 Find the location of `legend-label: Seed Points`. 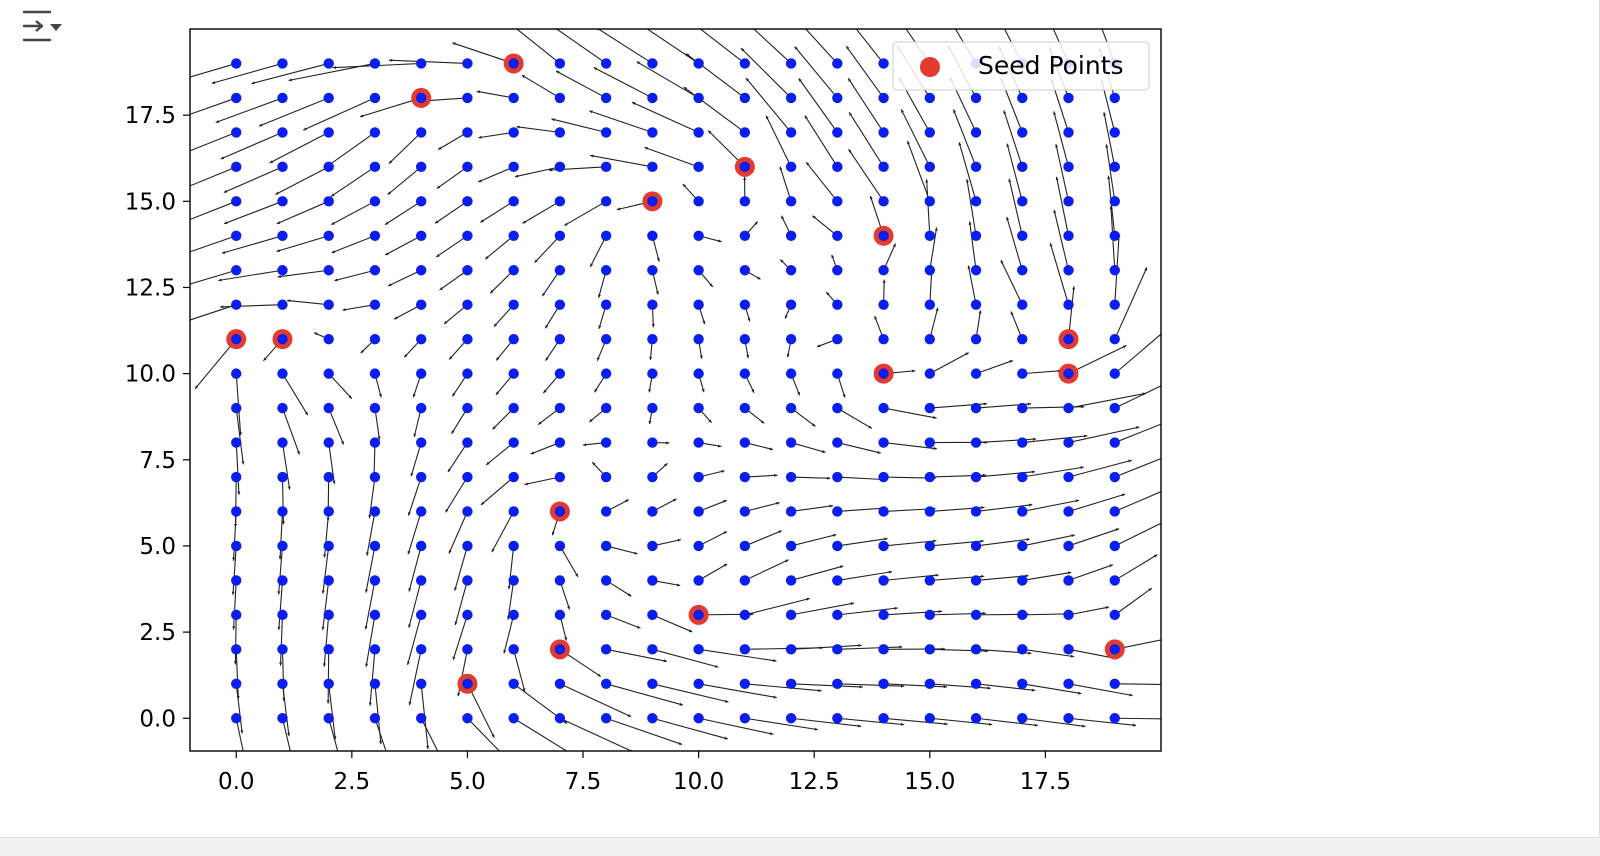

legend-label: Seed Points is located at coordinates (1051, 65).